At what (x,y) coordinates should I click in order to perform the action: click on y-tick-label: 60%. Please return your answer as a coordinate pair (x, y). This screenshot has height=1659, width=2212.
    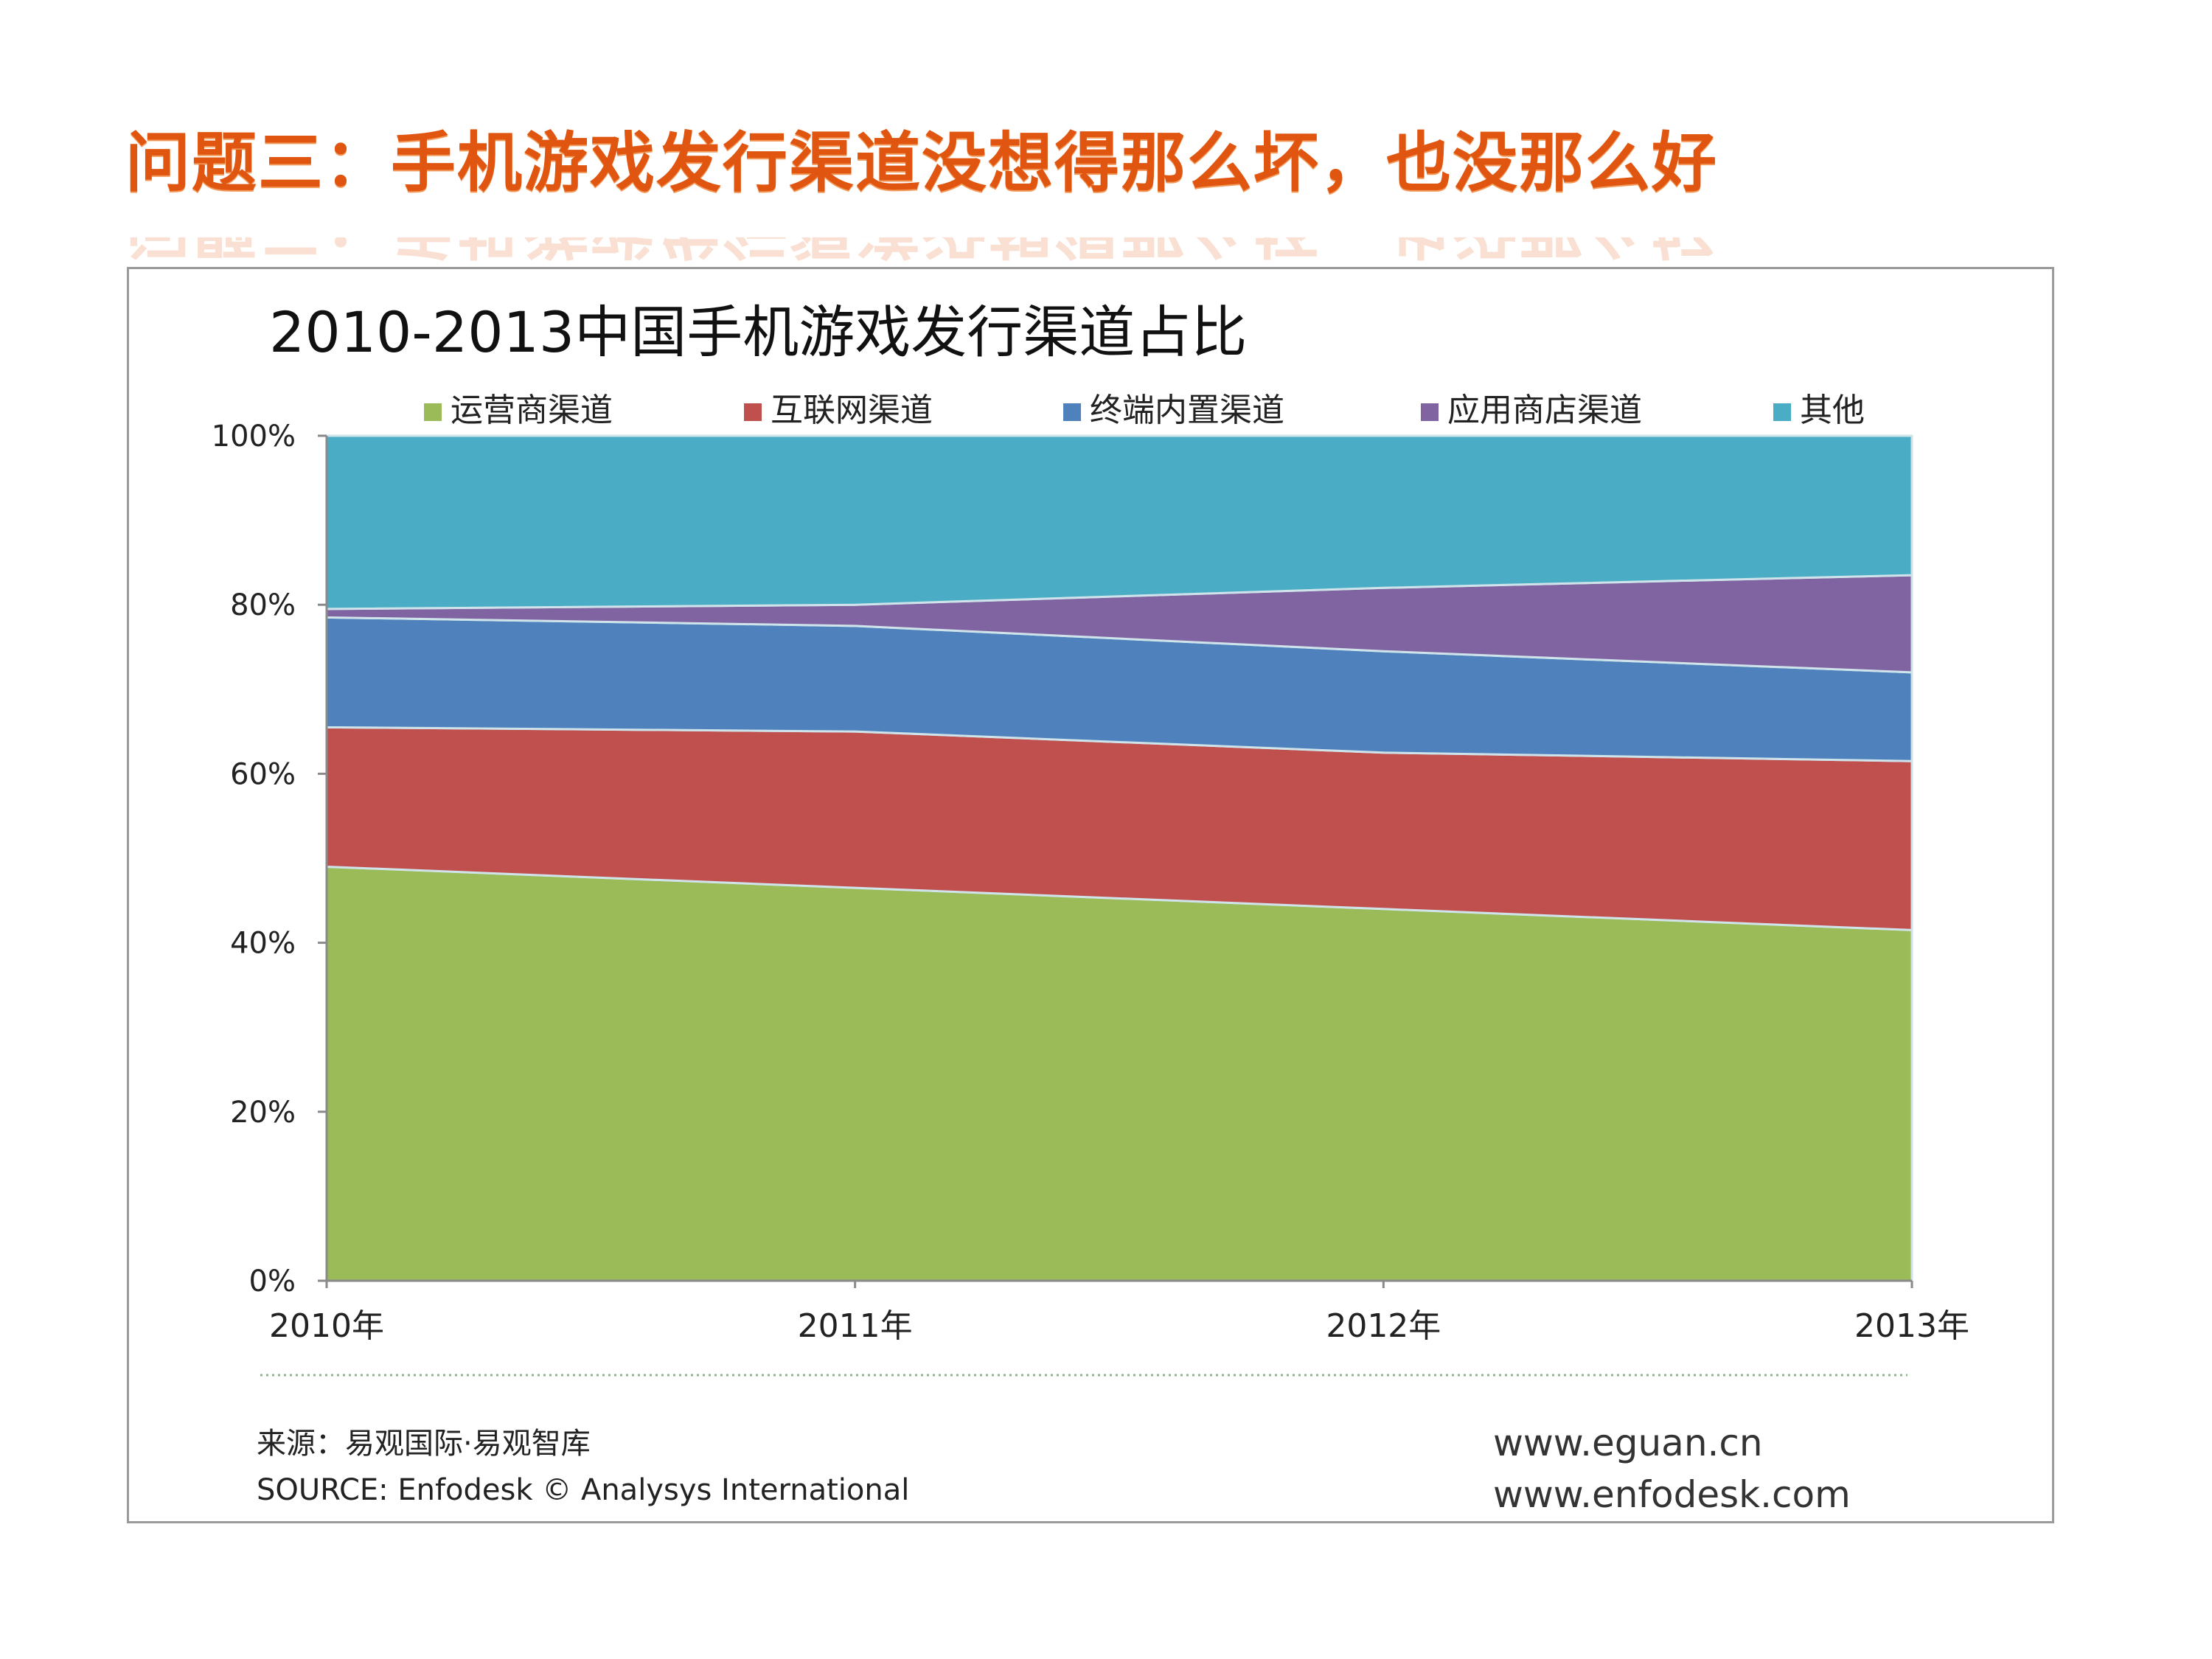
    Looking at the image, I should click on (263, 774).